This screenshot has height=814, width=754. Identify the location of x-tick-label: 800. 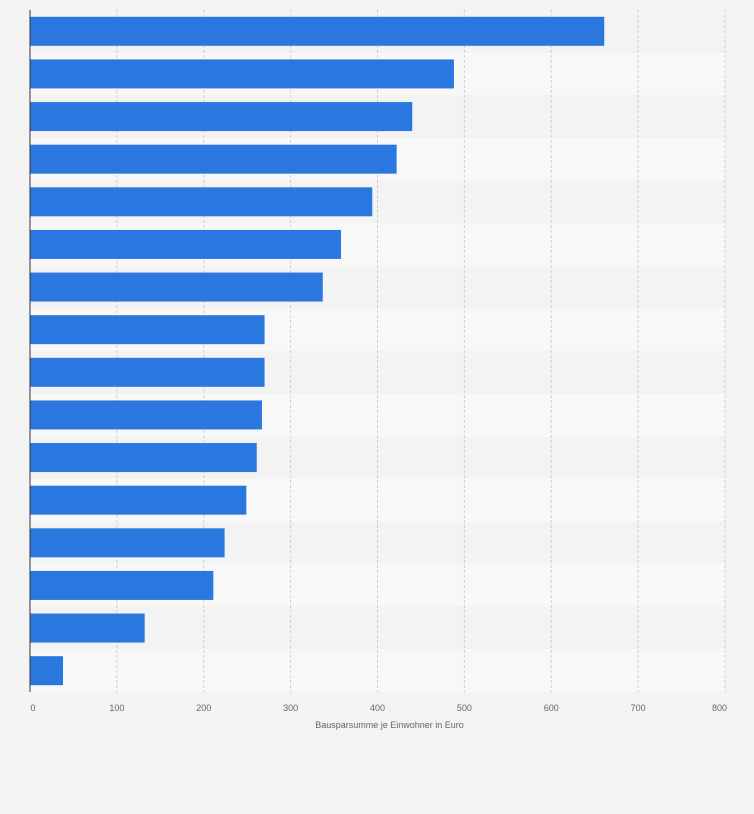
(719, 708).